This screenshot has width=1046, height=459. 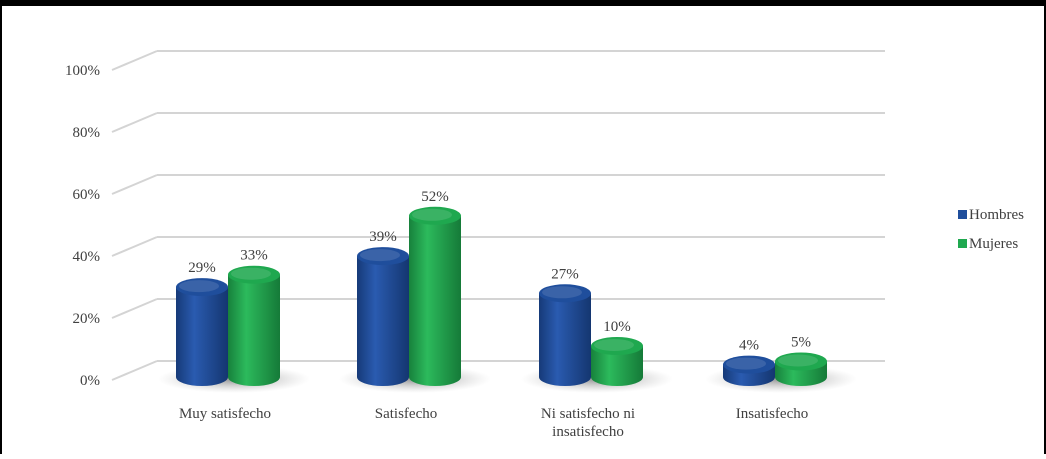 What do you see at coordinates (772, 414) in the screenshot?
I see `x-tick-label: Insatisfecho` at bounding box center [772, 414].